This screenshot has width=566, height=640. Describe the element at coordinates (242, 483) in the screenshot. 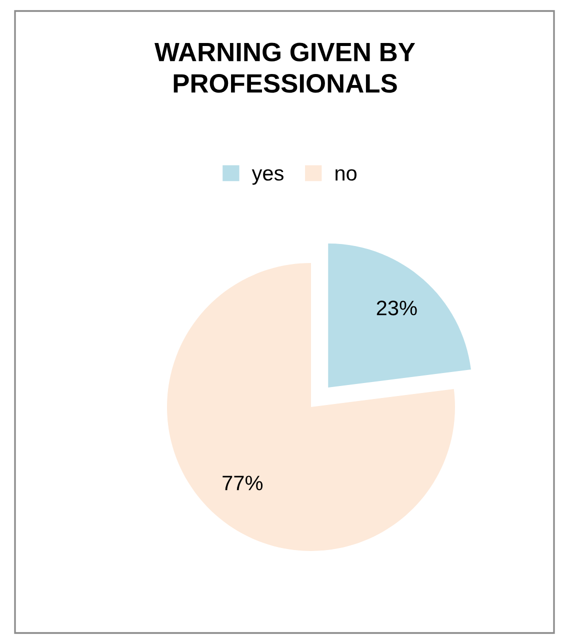

I see `data-label: 77%` at that location.